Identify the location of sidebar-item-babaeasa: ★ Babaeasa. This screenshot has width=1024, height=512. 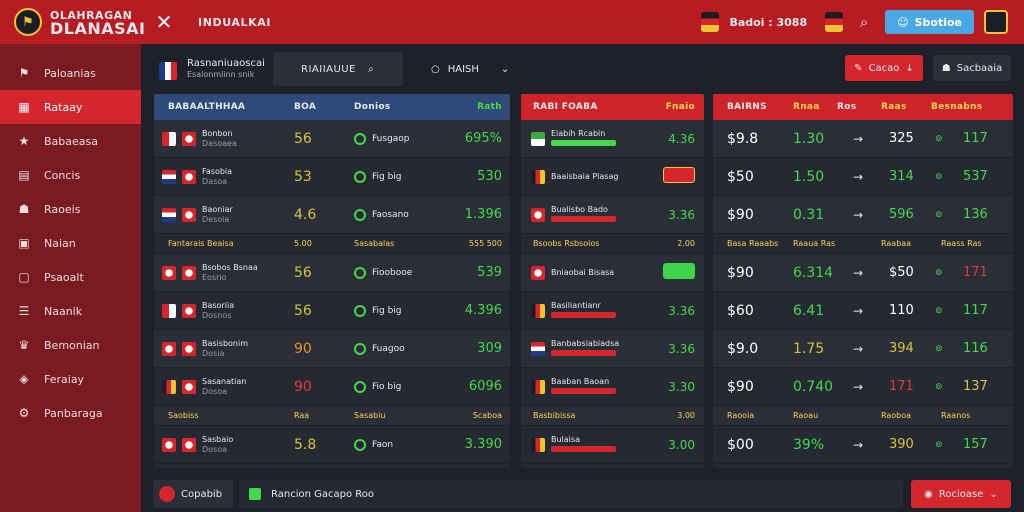
(70, 141).